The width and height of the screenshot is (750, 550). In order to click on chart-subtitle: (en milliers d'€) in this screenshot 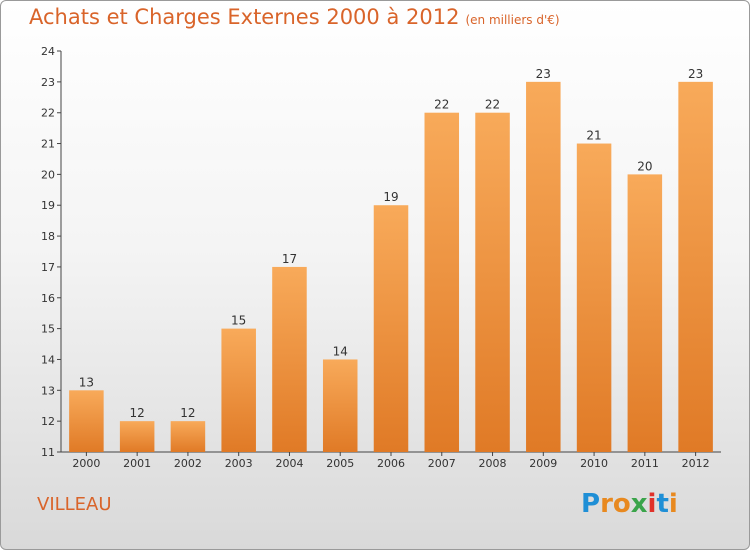, I will do `click(512, 20)`.